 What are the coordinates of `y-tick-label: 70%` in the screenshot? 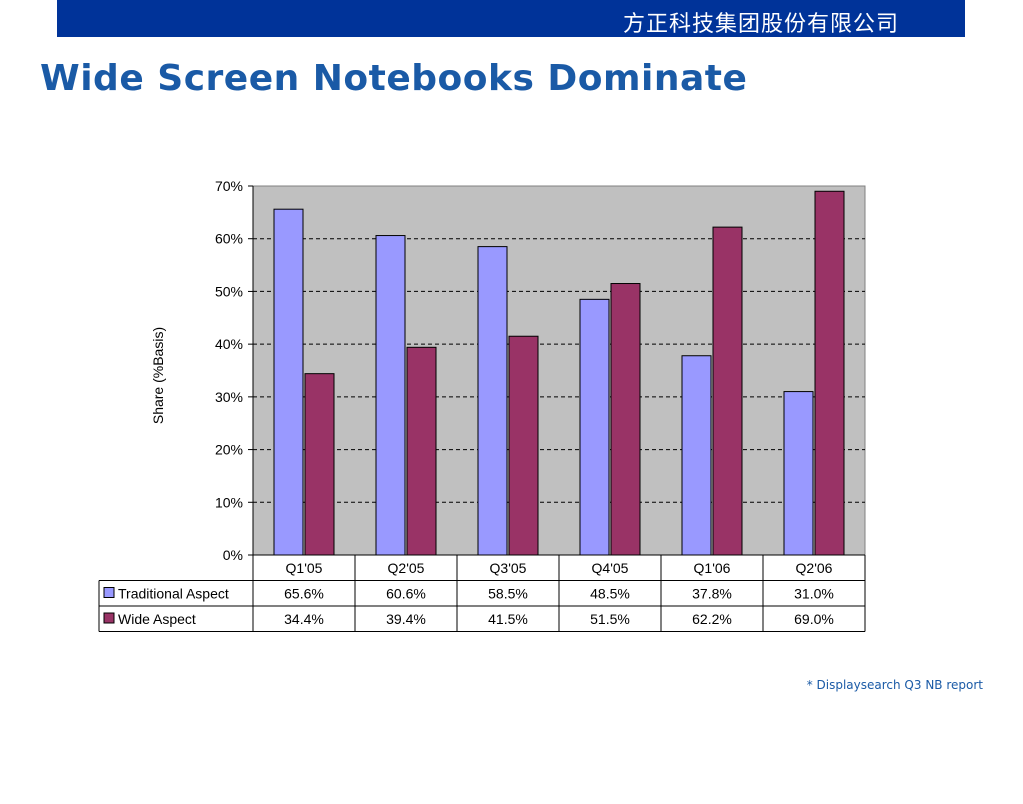 It's located at (229, 186).